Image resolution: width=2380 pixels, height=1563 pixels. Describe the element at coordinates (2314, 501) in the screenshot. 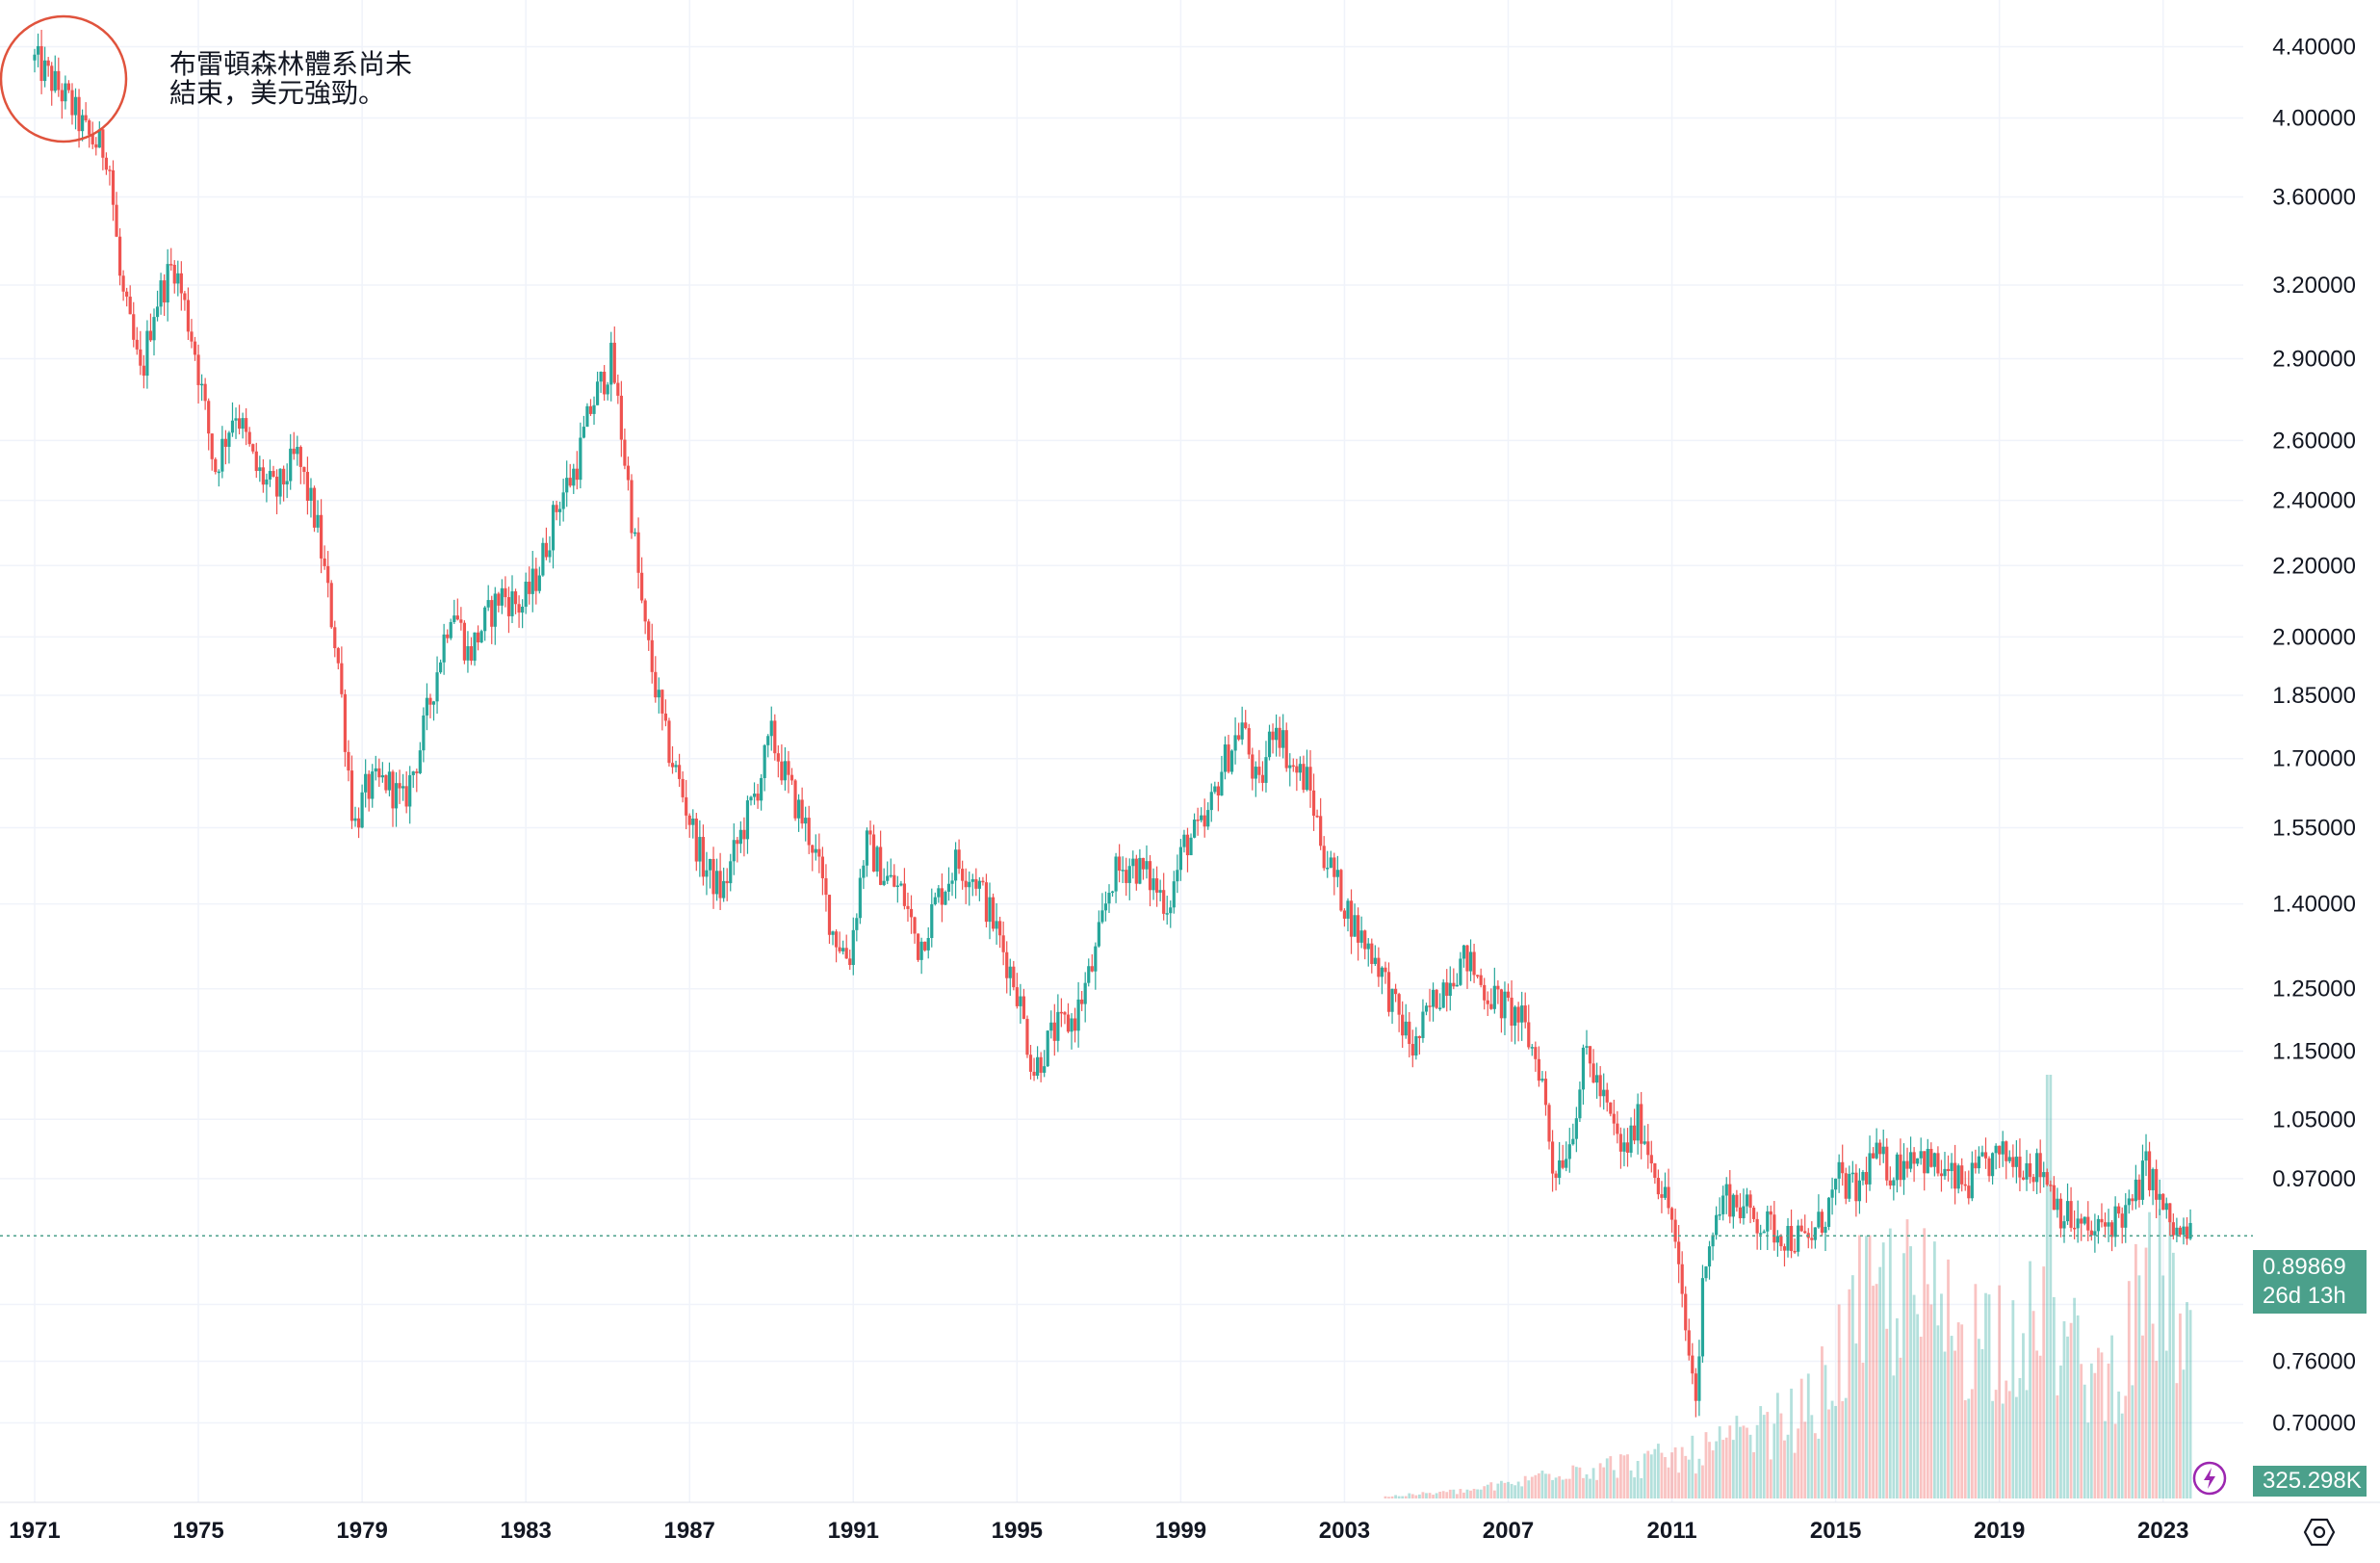

I see `price-tick-label: 2.40000` at that location.